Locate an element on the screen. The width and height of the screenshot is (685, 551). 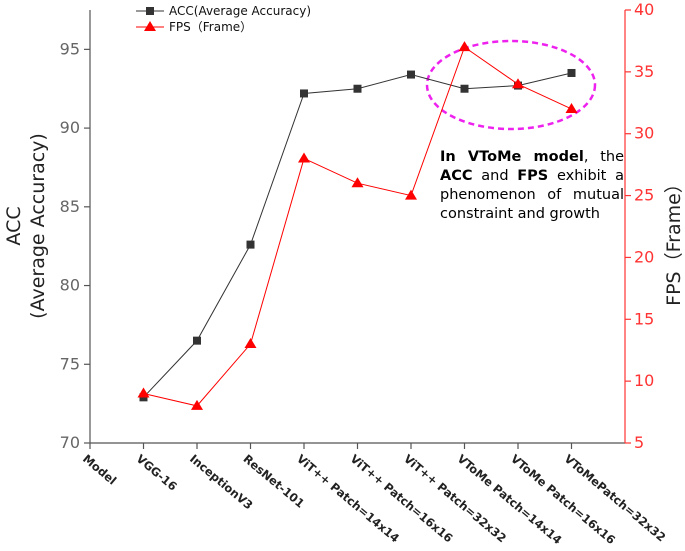
annotation-text-part: and is located at coordinates (495, 176).